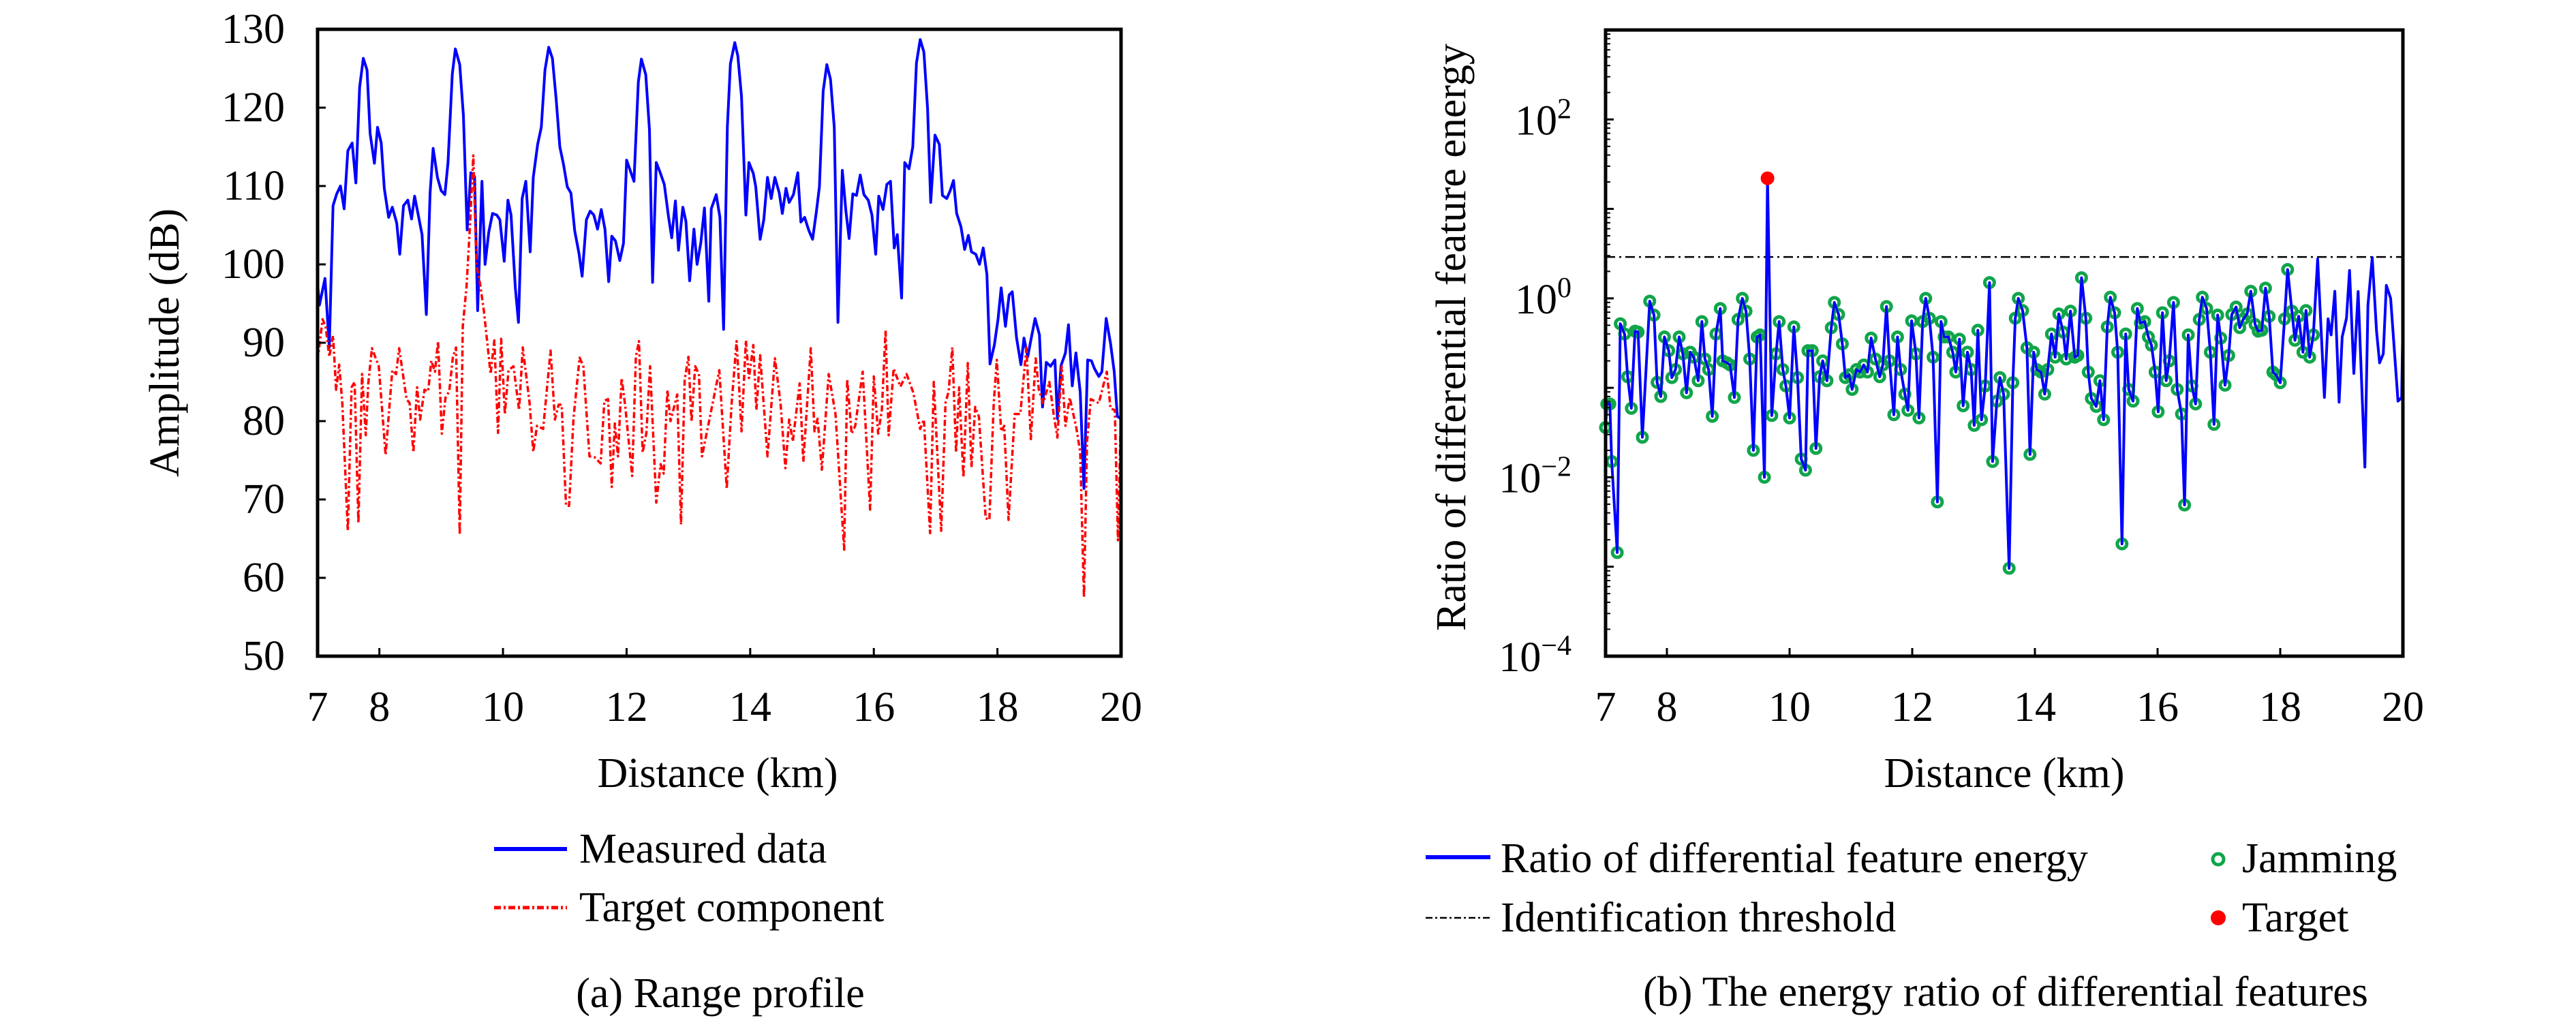 The image size is (2576, 1018). Describe the element at coordinates (1556, 466) in the screenshot. I see `tick-exponent: −2` at that location.